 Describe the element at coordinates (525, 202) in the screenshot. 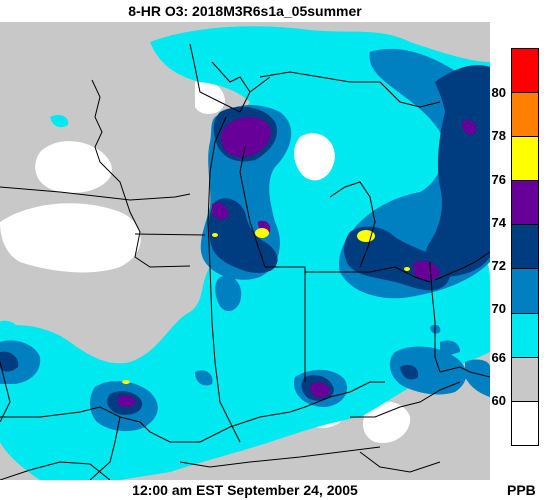

I see `legend-swatch-purple` at that location.